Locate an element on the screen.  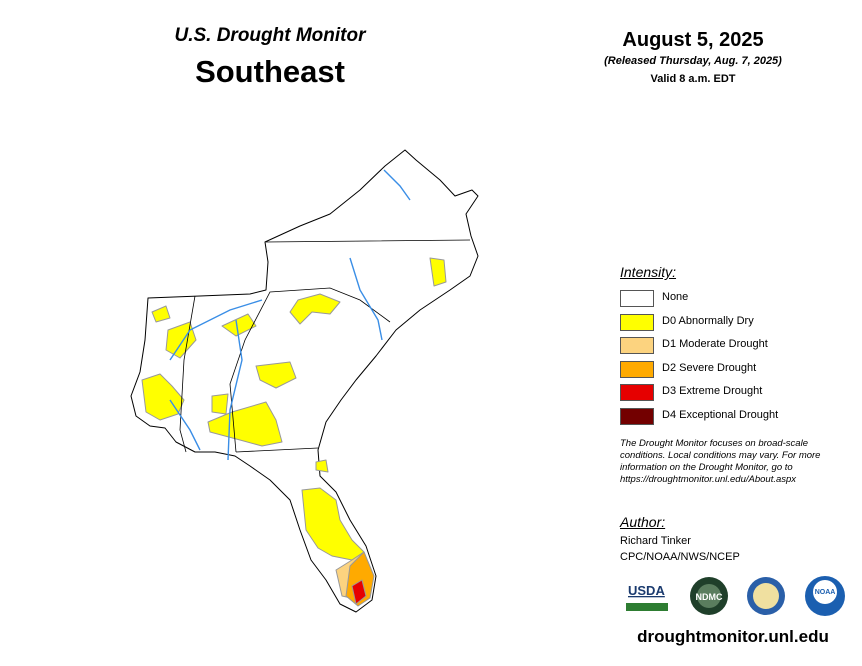
logo-ndmc: NDMC is located at coordinates (709, 597).